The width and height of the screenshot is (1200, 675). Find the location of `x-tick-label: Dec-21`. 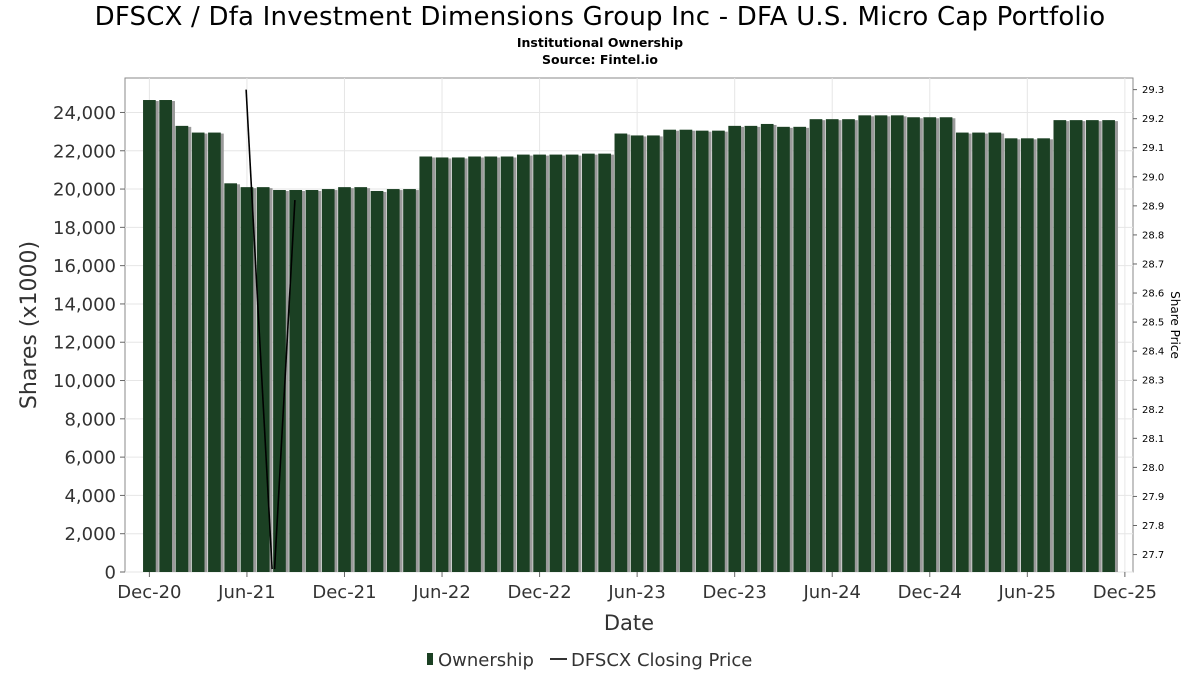

x-tick-label: Dec-21 is located at coordinates (344, 592).